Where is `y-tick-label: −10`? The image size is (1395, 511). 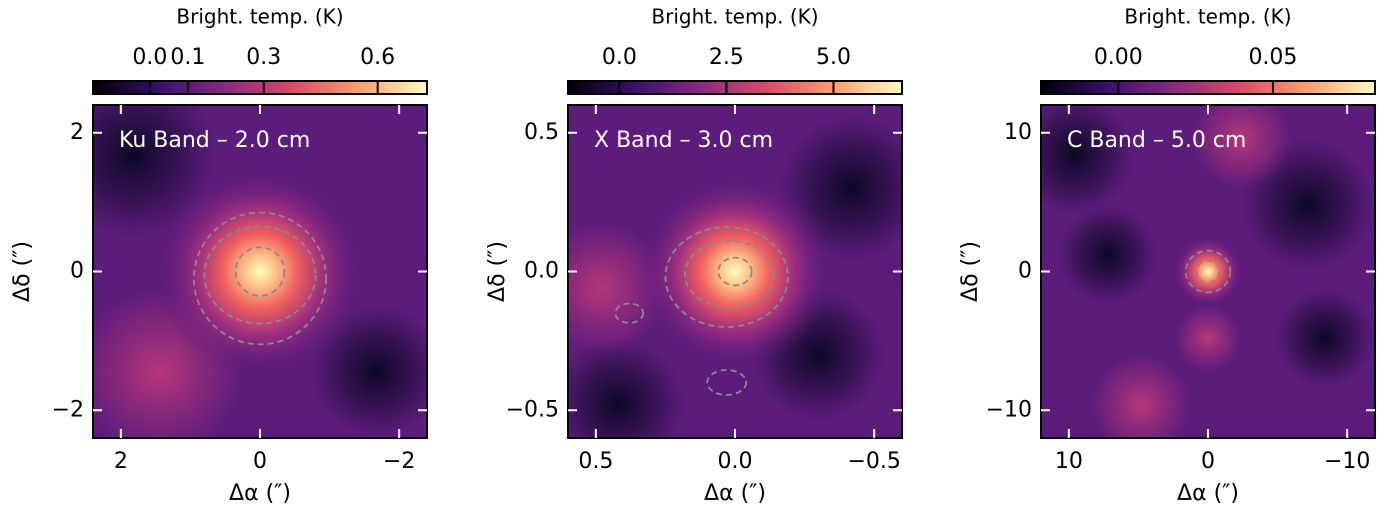
y-tick-label: −10 is located at coordinates (1009, 409).